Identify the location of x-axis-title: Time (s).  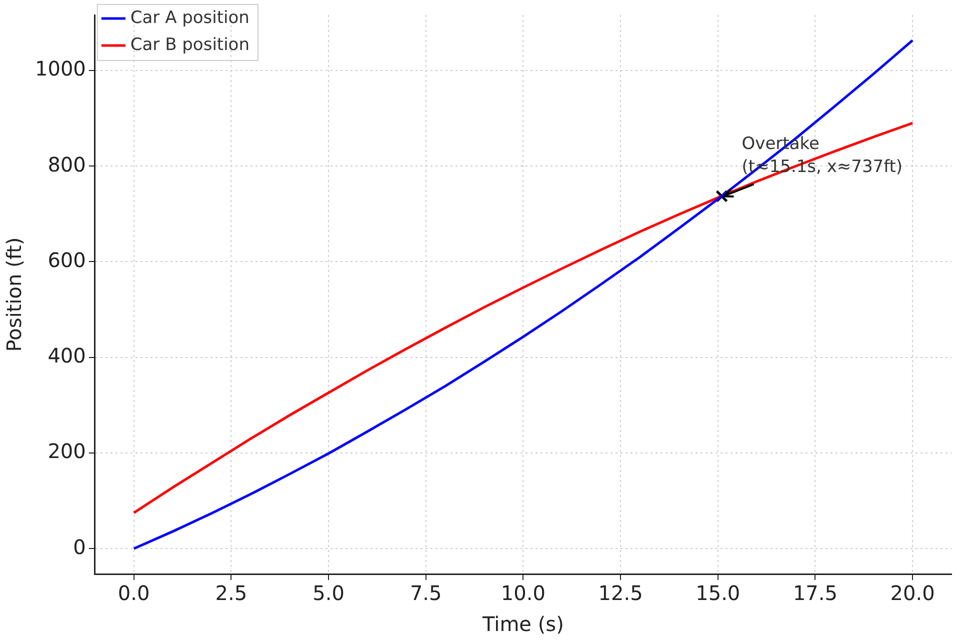
(523, 624).